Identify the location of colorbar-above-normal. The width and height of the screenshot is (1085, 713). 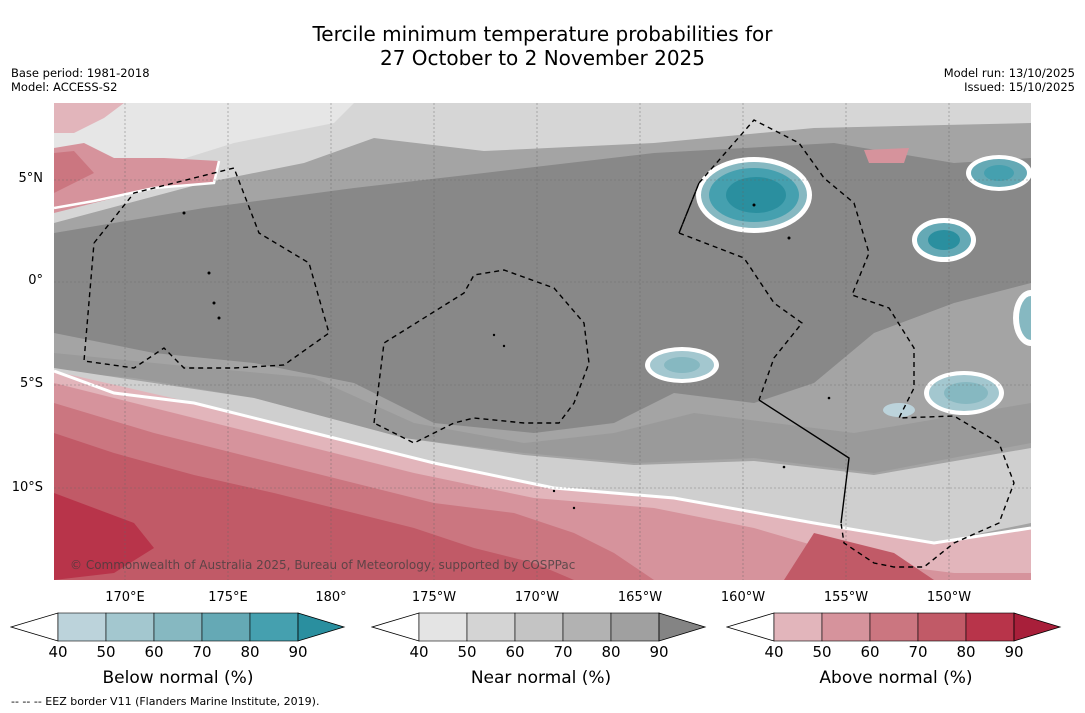
(894, 627).